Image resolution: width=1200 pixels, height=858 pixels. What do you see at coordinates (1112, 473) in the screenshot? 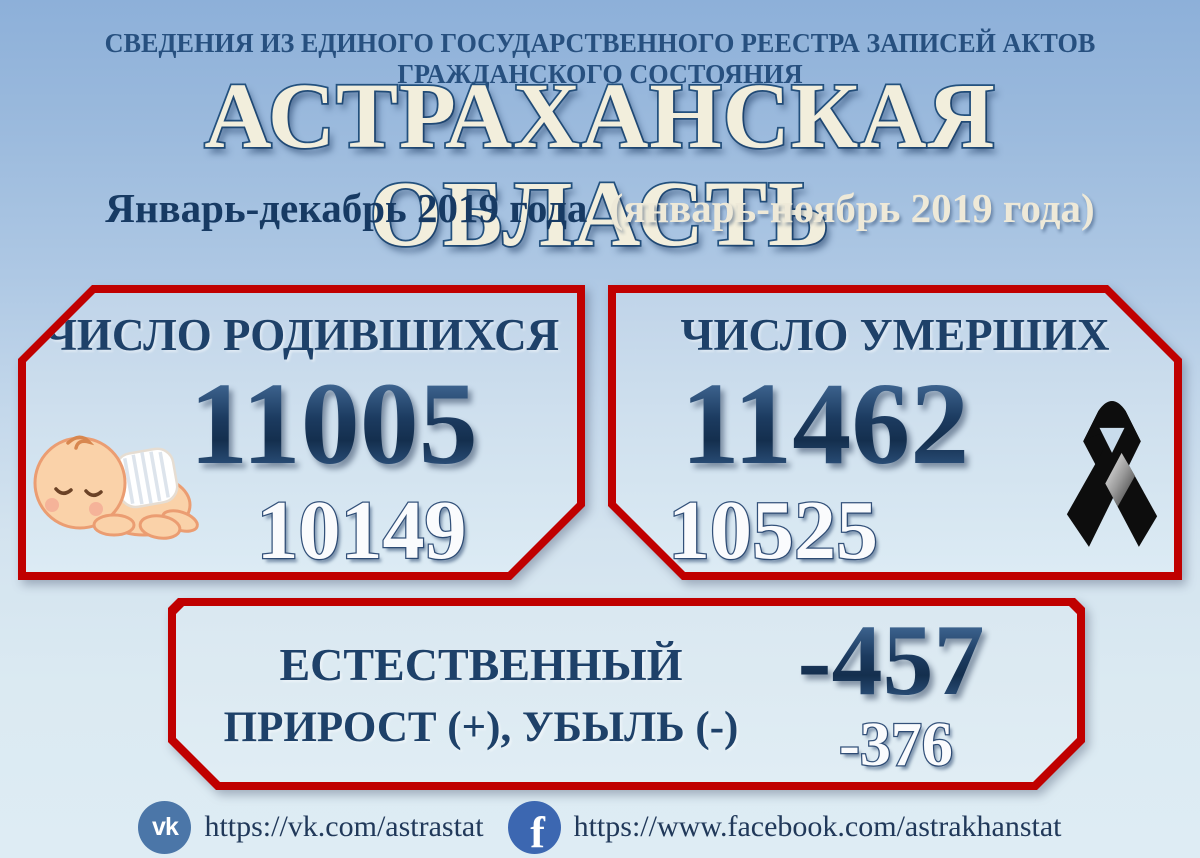
I see `mourning-ribbon-icon` at bounding box center [1112, 473].